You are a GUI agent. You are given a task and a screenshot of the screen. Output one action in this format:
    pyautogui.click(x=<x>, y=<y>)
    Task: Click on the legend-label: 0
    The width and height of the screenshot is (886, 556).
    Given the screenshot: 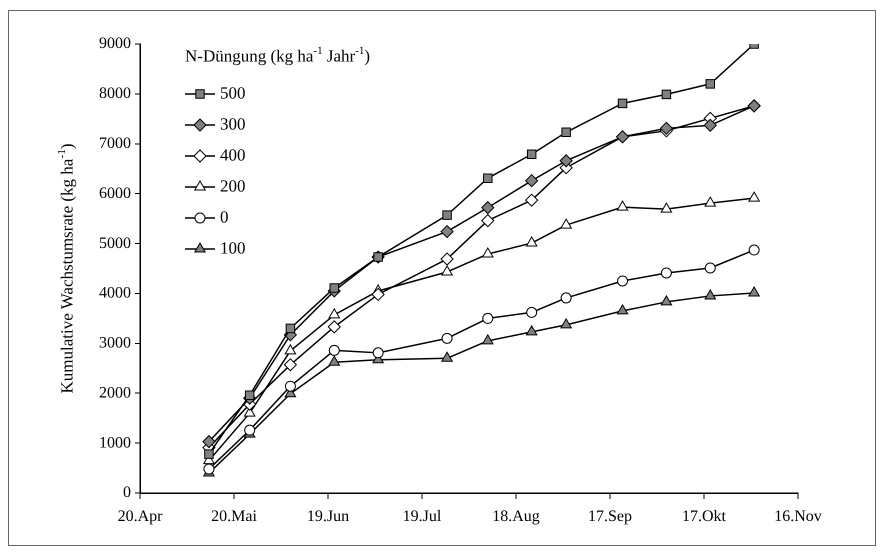 What is the action you would take?
    pyautogui.click(x=224, y=216)
    